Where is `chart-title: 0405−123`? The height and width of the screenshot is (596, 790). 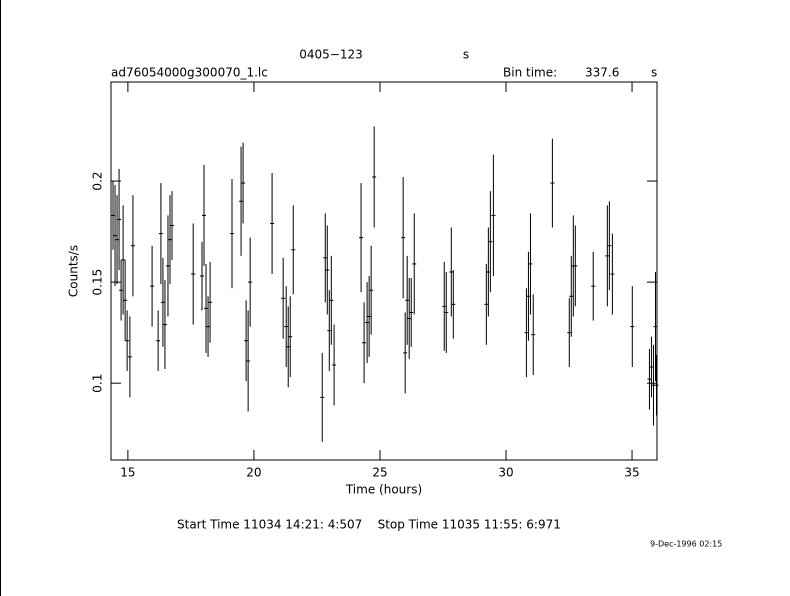 chart-title: 0405−123 is located at coordinates (331, 55).